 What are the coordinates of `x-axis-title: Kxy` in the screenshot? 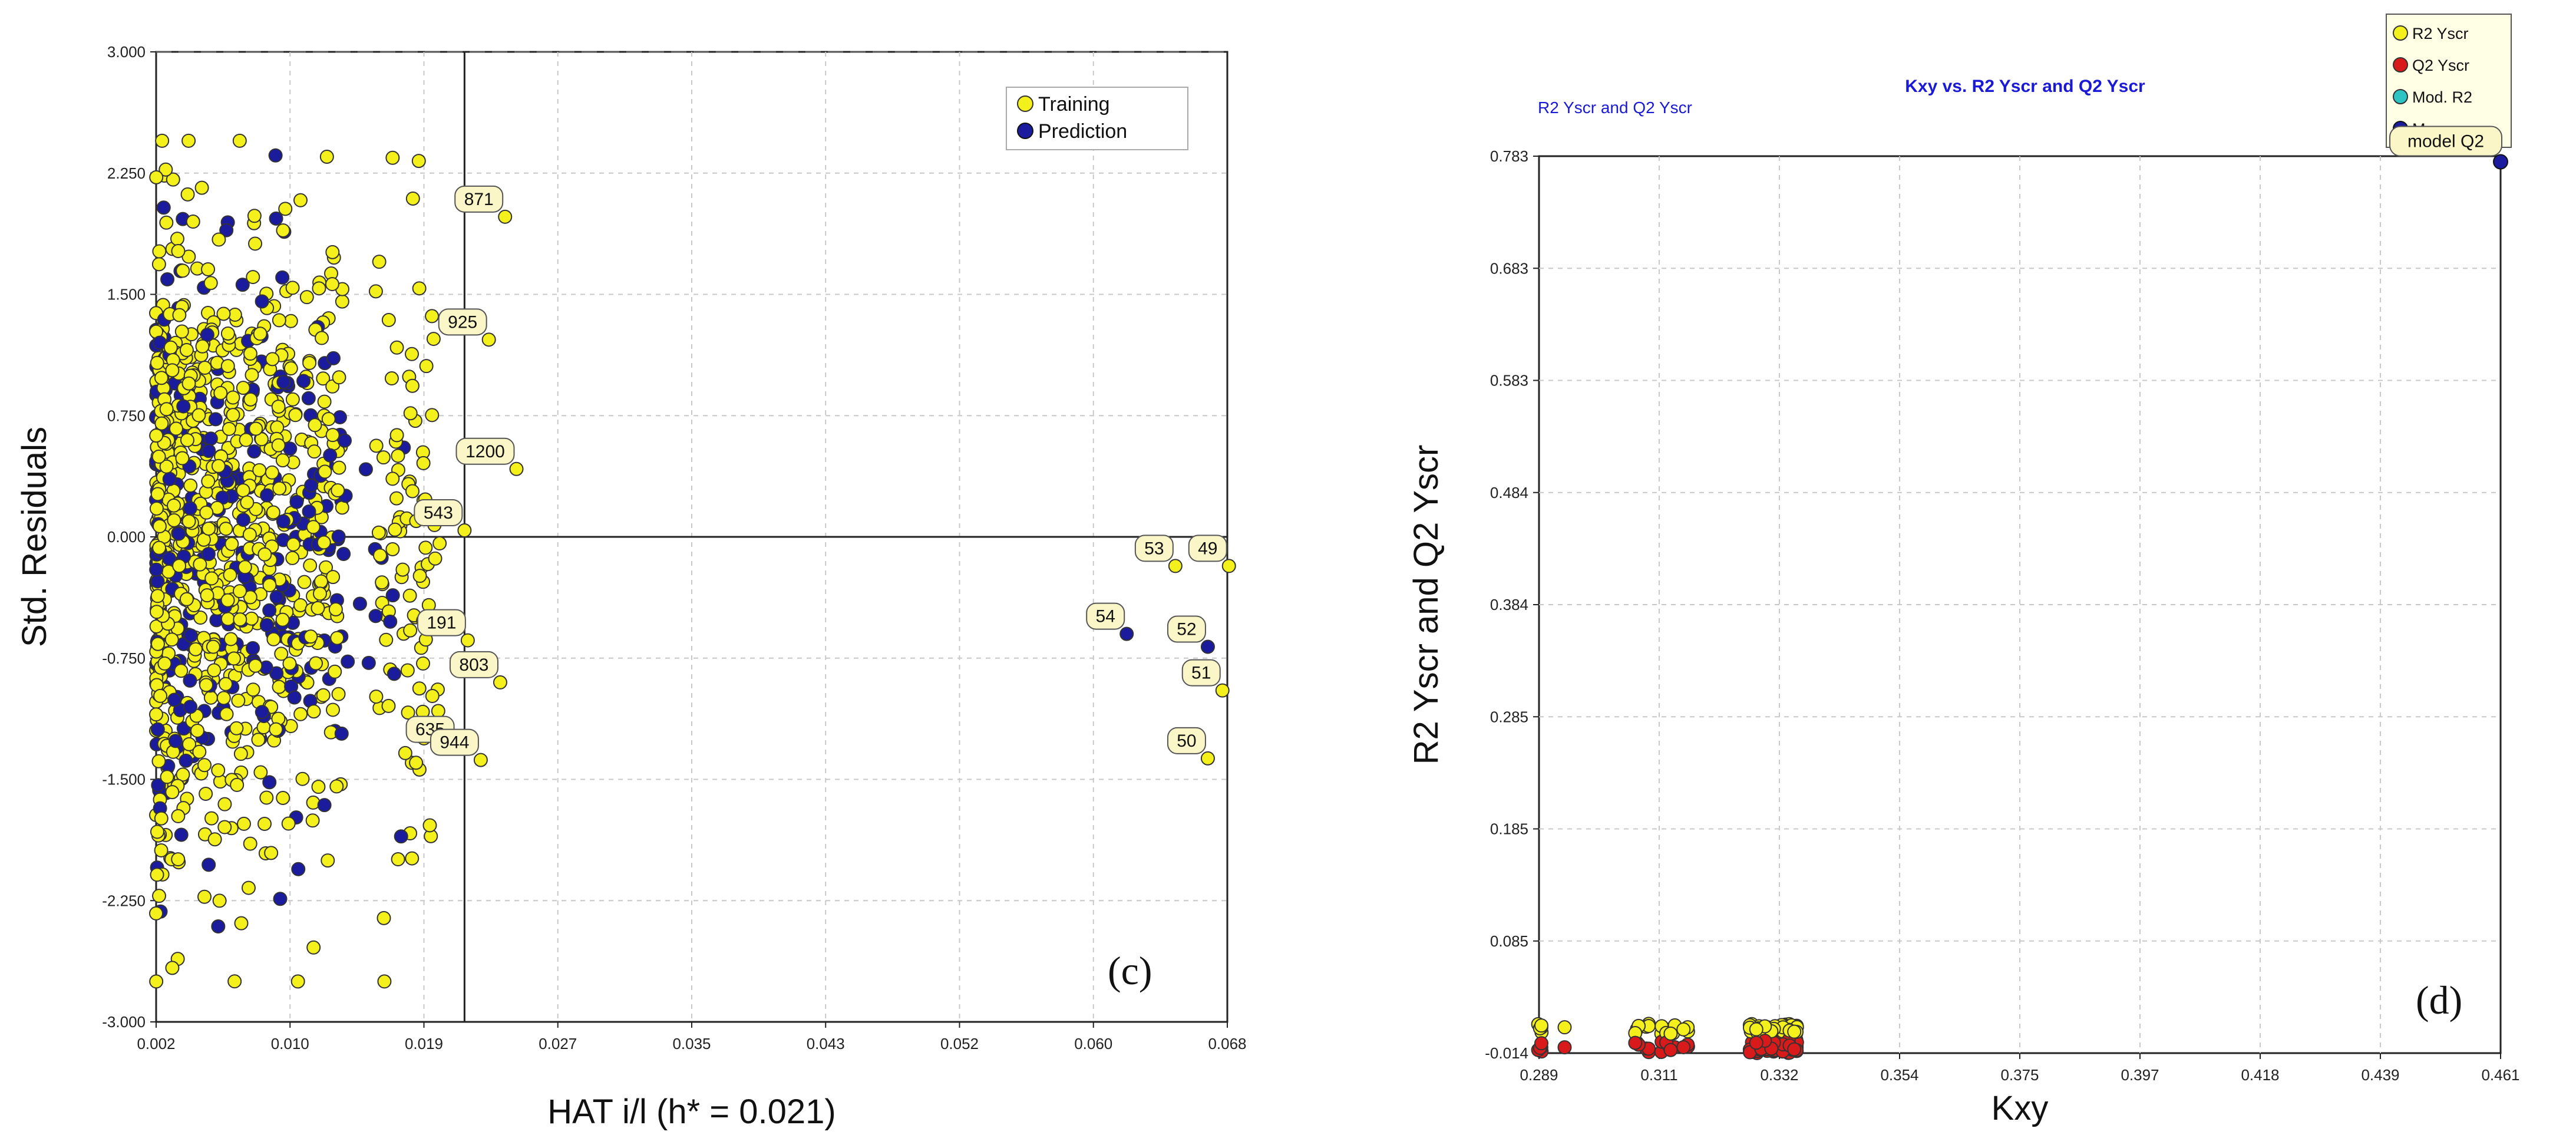 It's located at (2020, 1108).